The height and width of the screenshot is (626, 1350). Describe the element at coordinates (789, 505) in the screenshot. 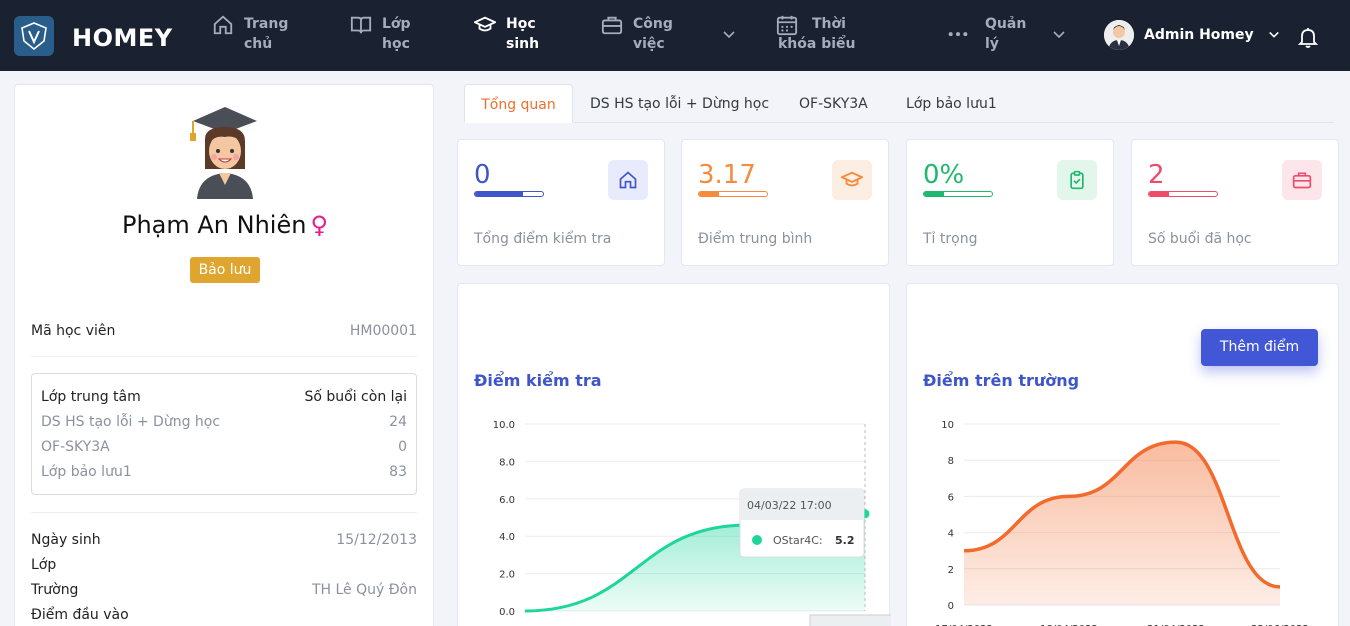

I see `tooltip-date: 04/03/22 17:00` at that location.